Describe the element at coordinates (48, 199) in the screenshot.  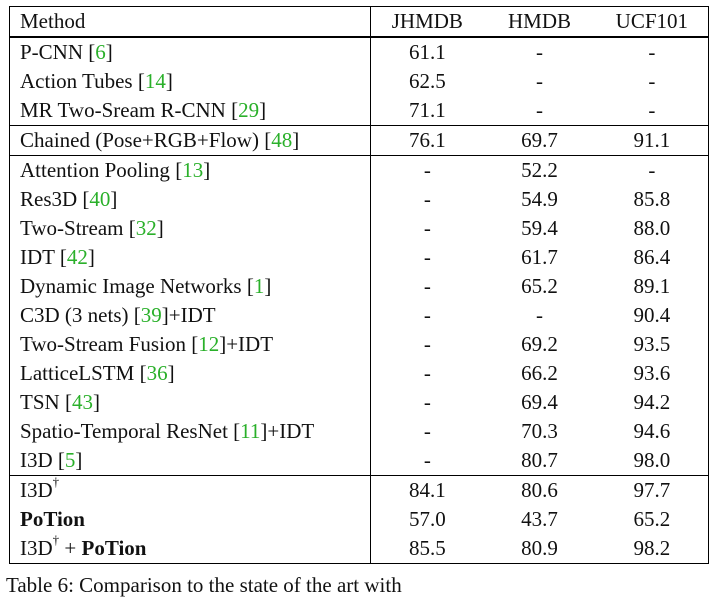
I see `method-name: Res3D` at that location.